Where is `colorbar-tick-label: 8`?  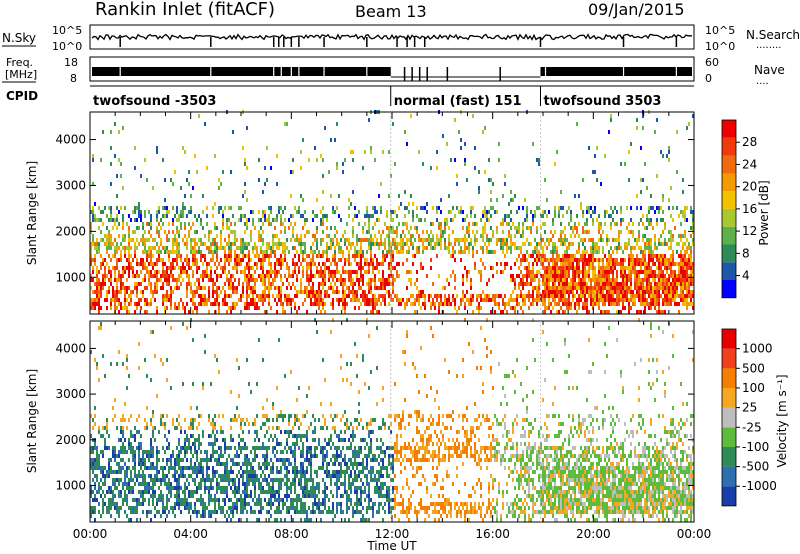
colorbar-tick-label: 8 is located at coordinates (746, 253).